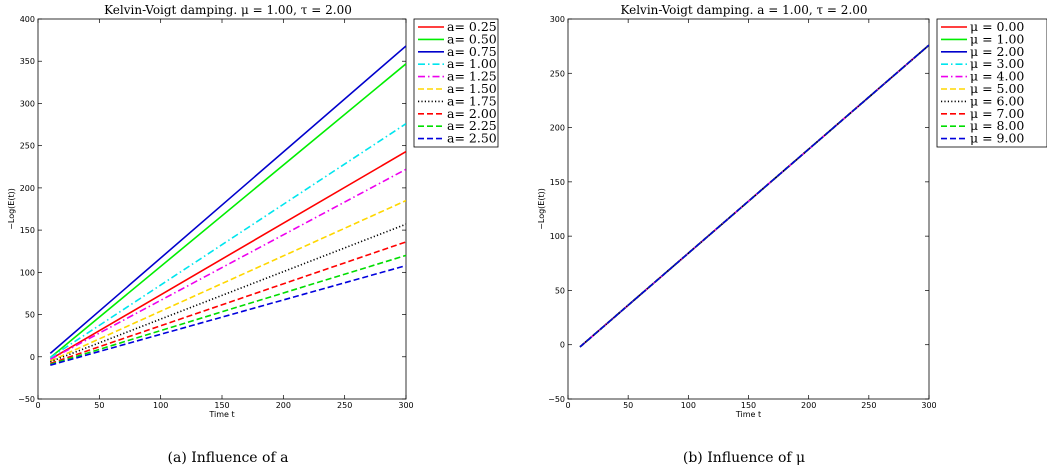 Image resolution: width=1047 pixels, height=472 pixels. What do you see at coordinates (997, 26) in the screenshot?
I see `legend-label: μ = 0.00` at bounding box center [997, 26].